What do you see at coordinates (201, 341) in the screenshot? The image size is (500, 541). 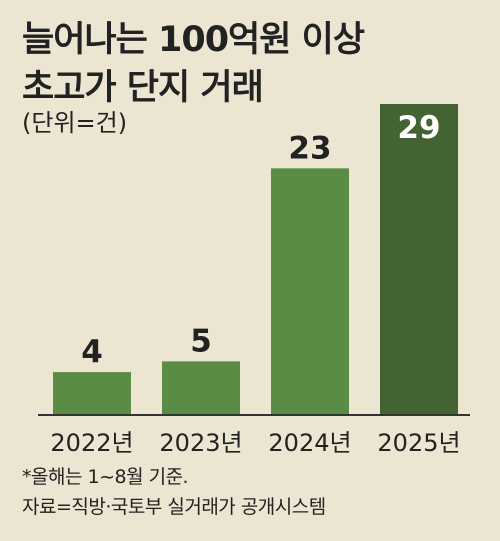 I see `value-label-2023년: 5` at bounding box center [201, 341].